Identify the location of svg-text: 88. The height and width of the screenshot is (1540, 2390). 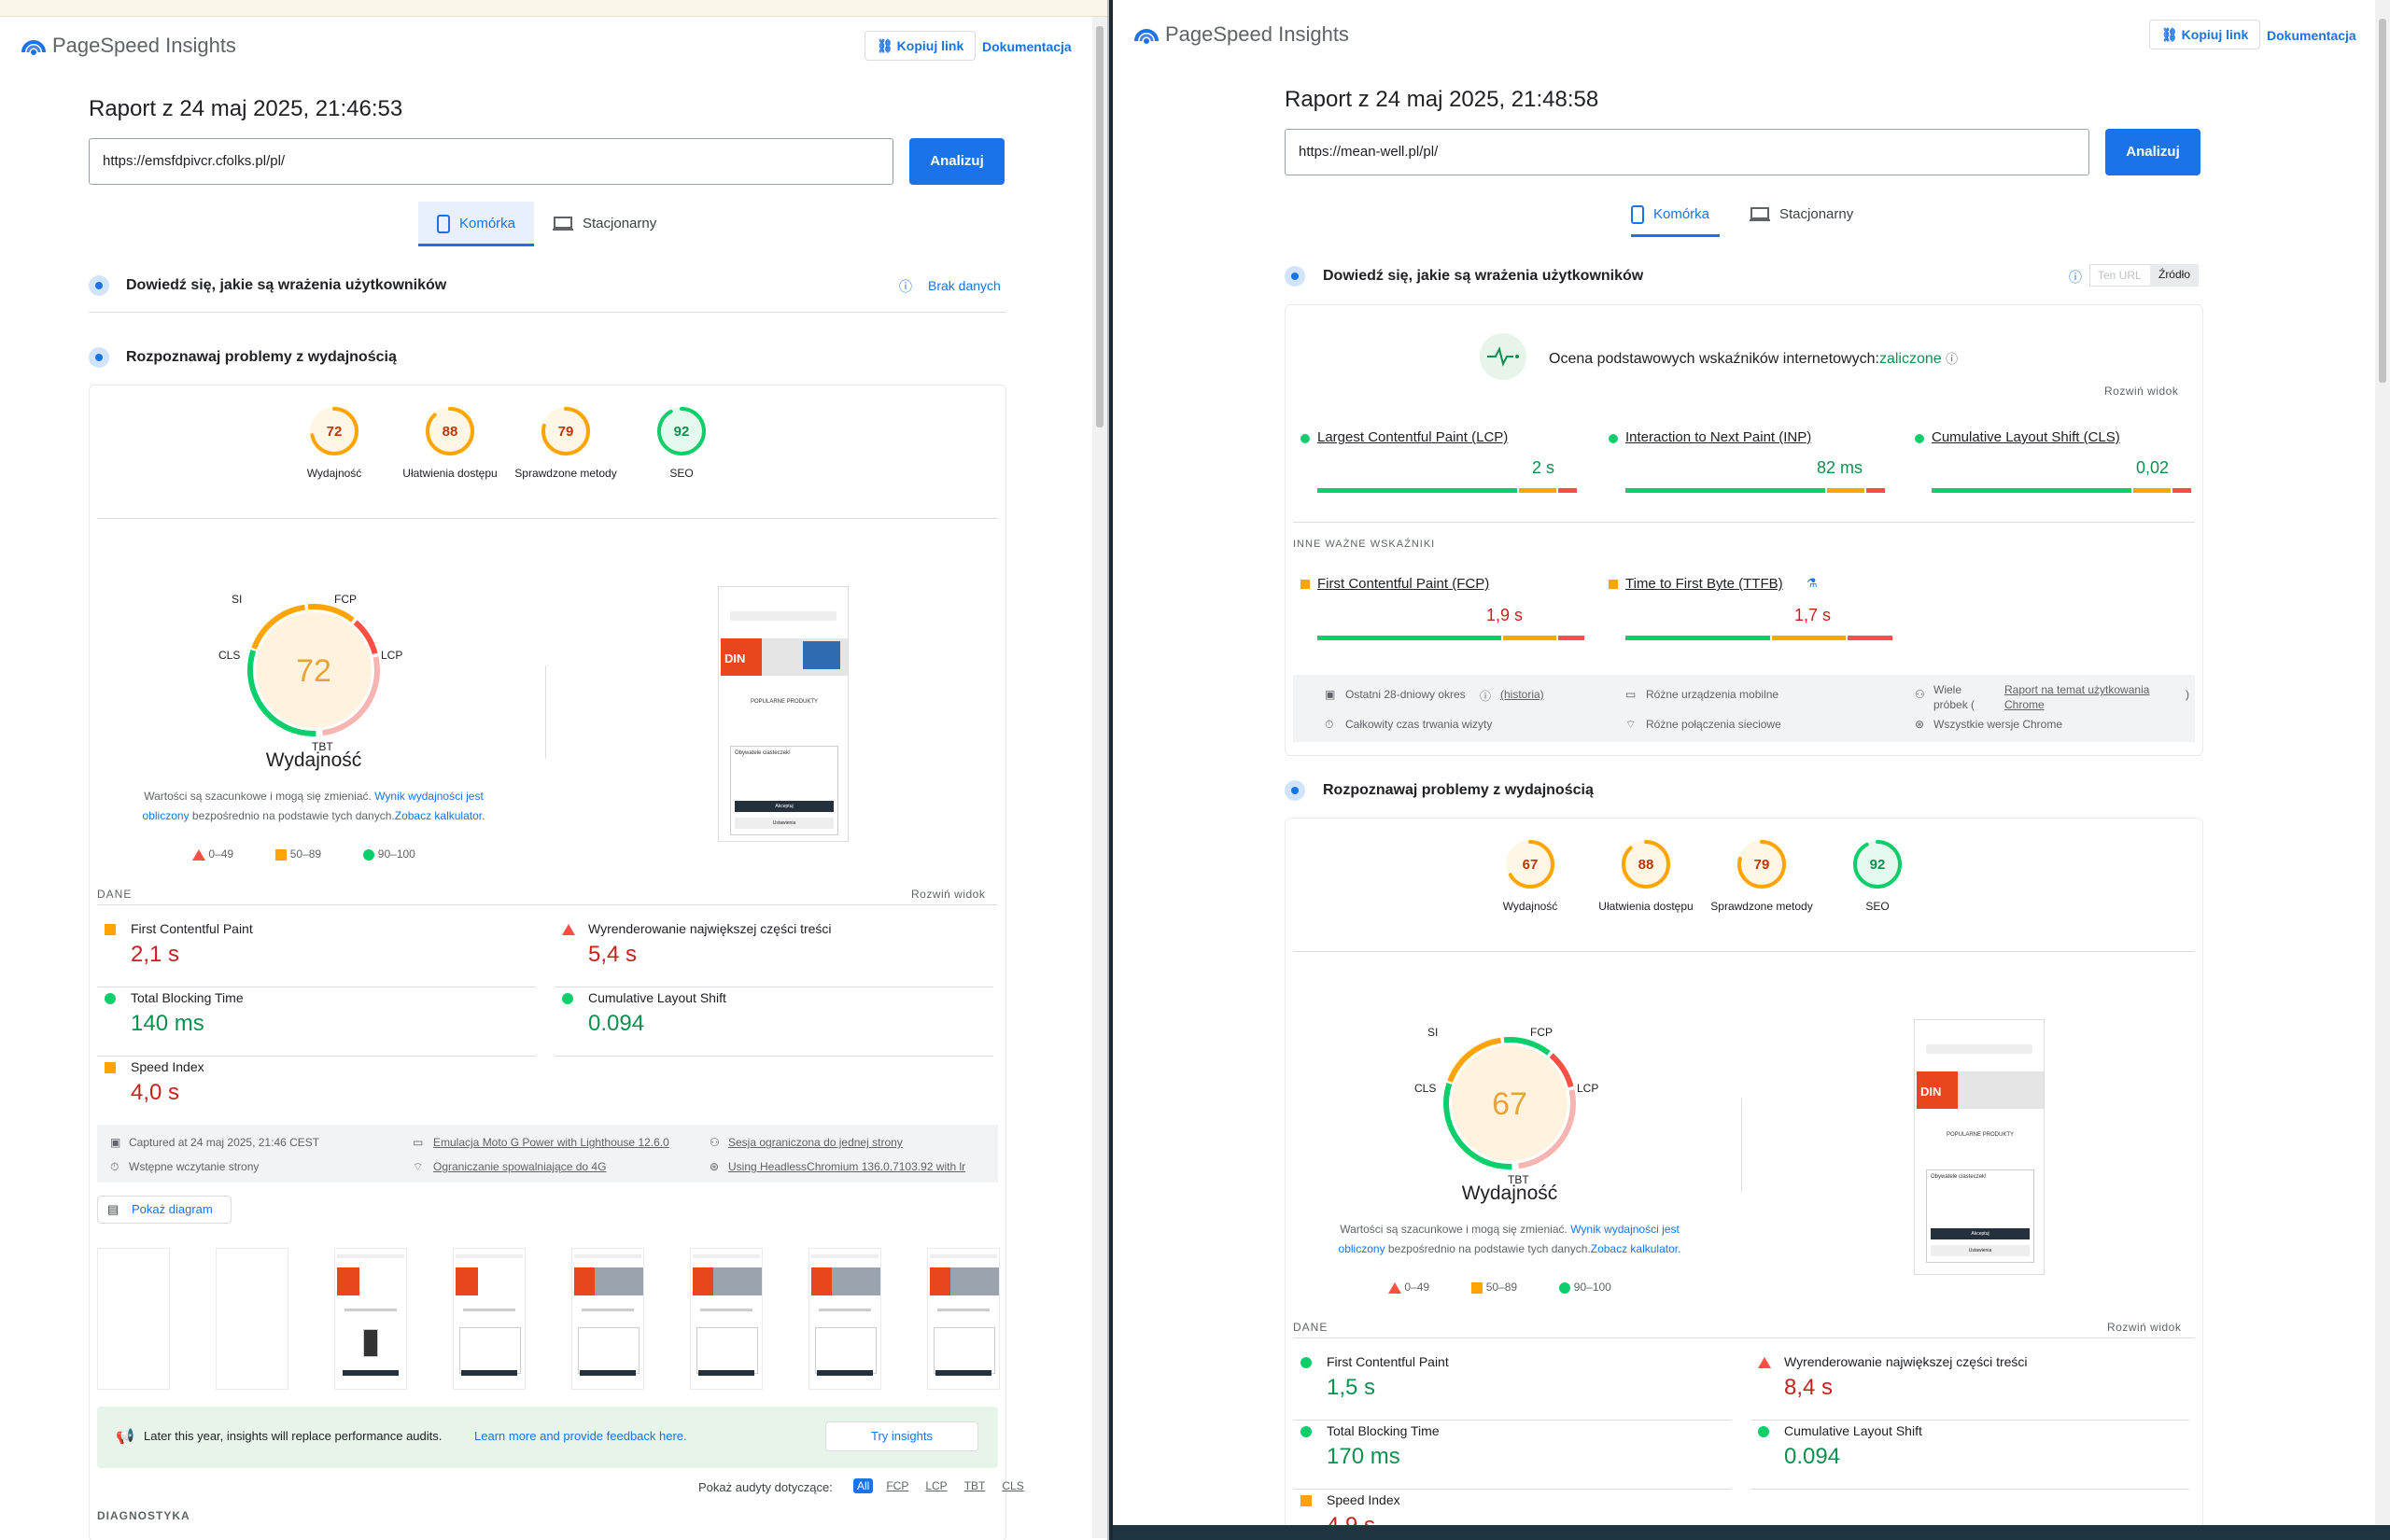
(1646, 865).